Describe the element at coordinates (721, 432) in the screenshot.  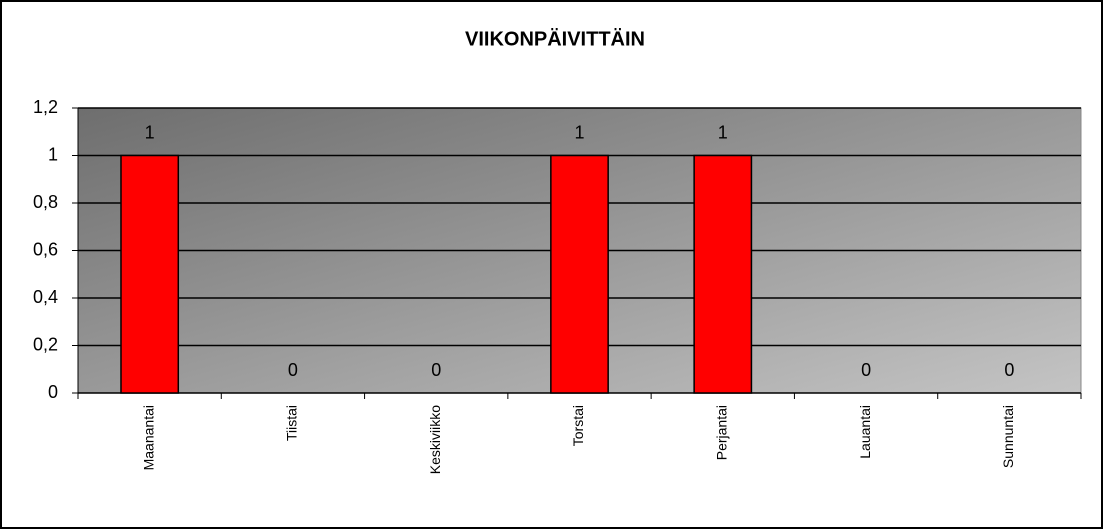
I see `x-tick-label: Perjantai` at that location.